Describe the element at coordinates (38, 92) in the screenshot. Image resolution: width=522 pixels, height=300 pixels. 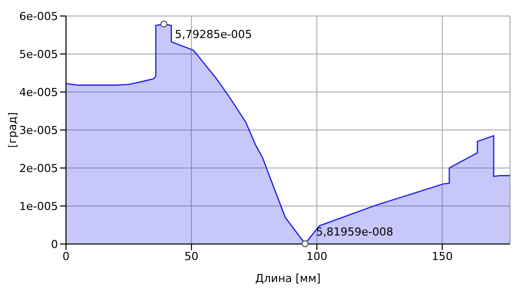
I see `y-tick-label: 4e-005` at that location.